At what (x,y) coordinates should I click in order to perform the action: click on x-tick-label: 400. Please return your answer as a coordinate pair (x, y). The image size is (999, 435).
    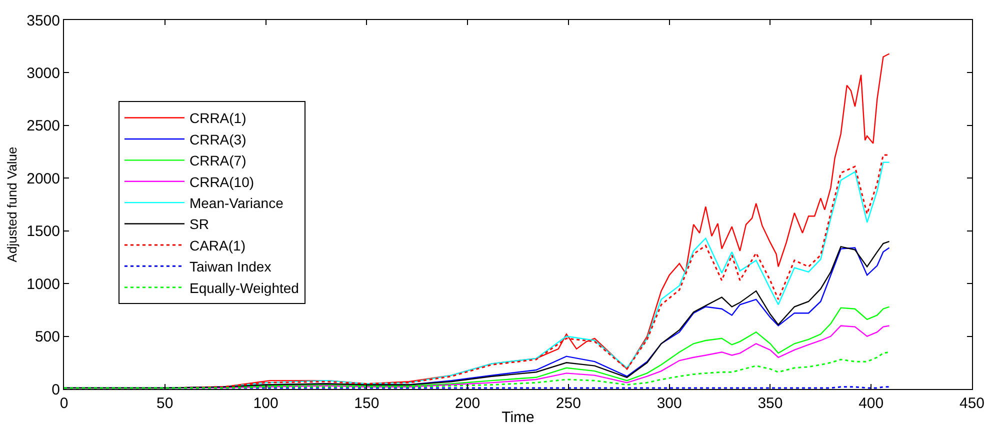
    Looking at the image, I should click on (871, 403).